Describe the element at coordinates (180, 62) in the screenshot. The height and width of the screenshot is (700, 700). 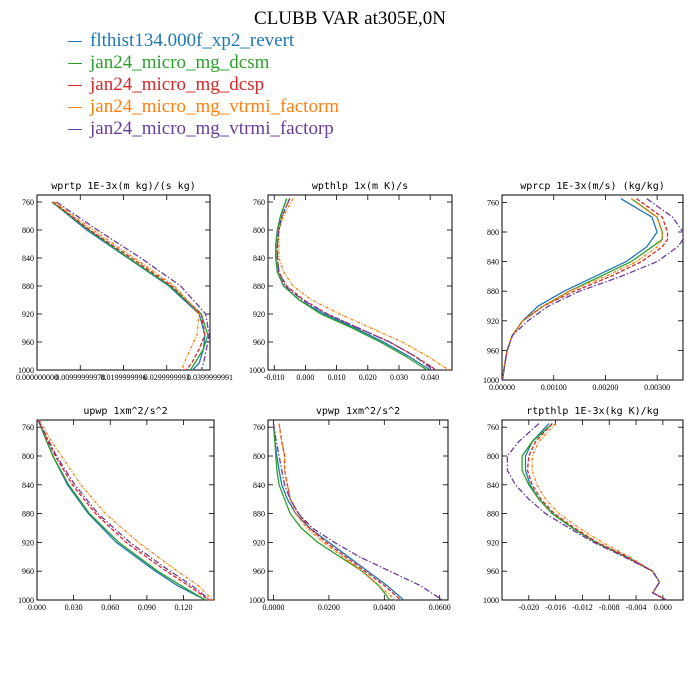
I see `legend-label: jan24_micro_mg_dcsm` at that location.